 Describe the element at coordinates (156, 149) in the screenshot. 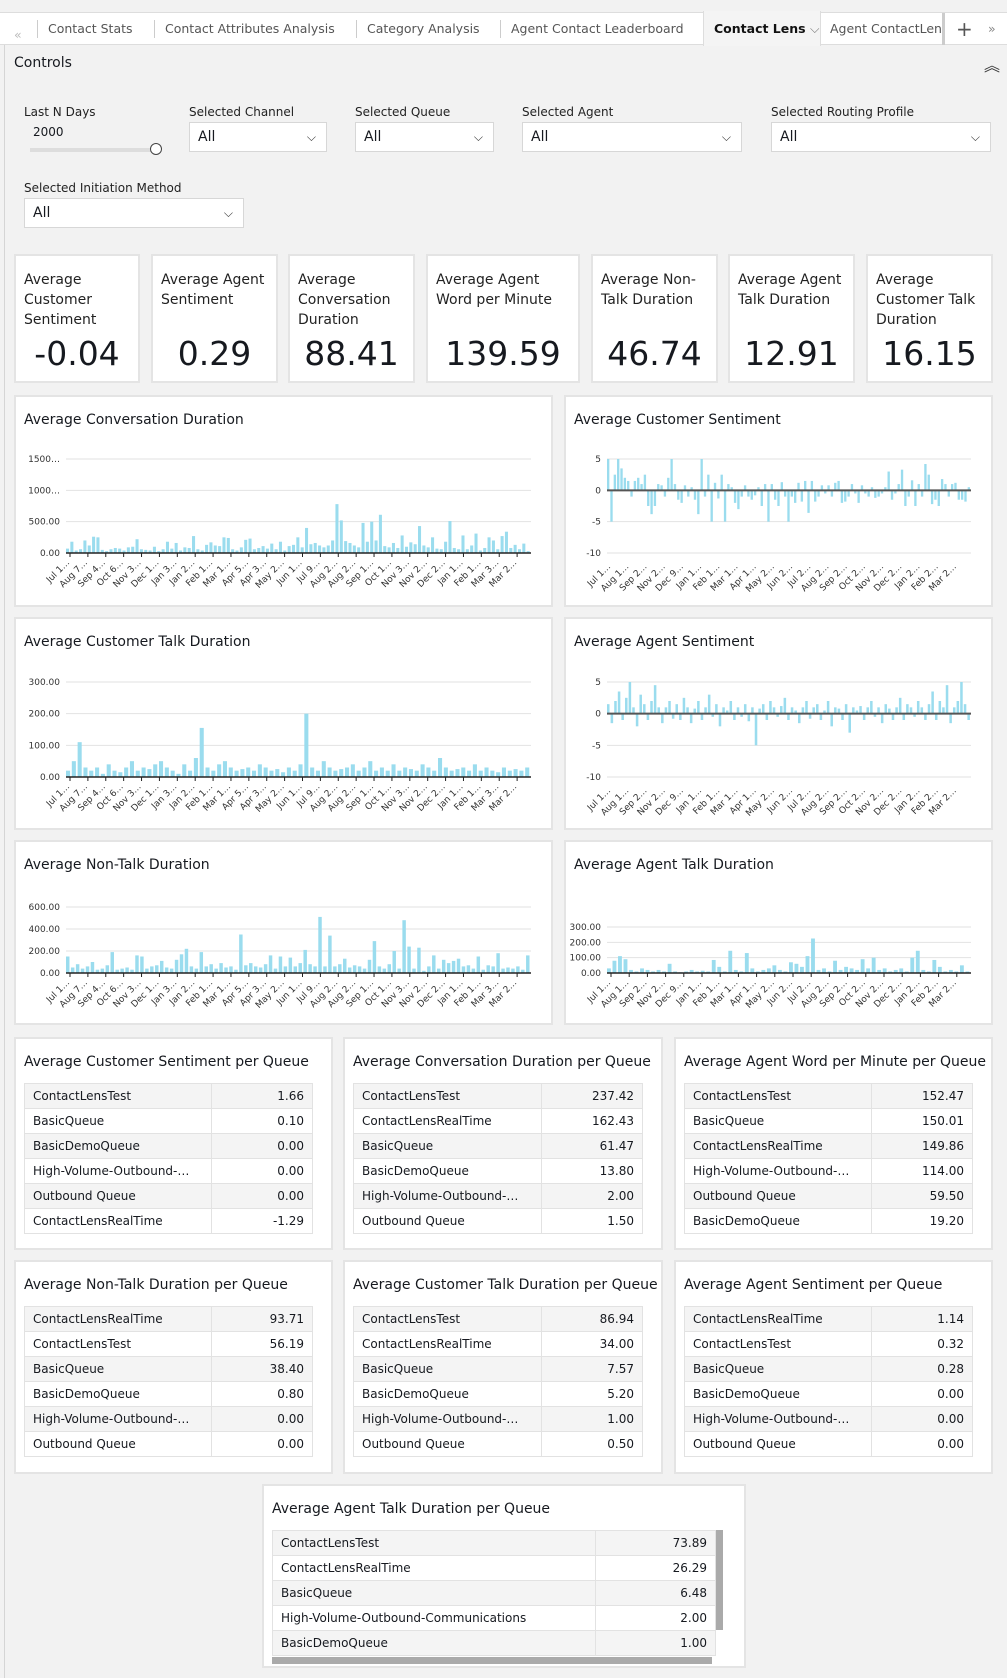

I see `slider-handle` at that location.